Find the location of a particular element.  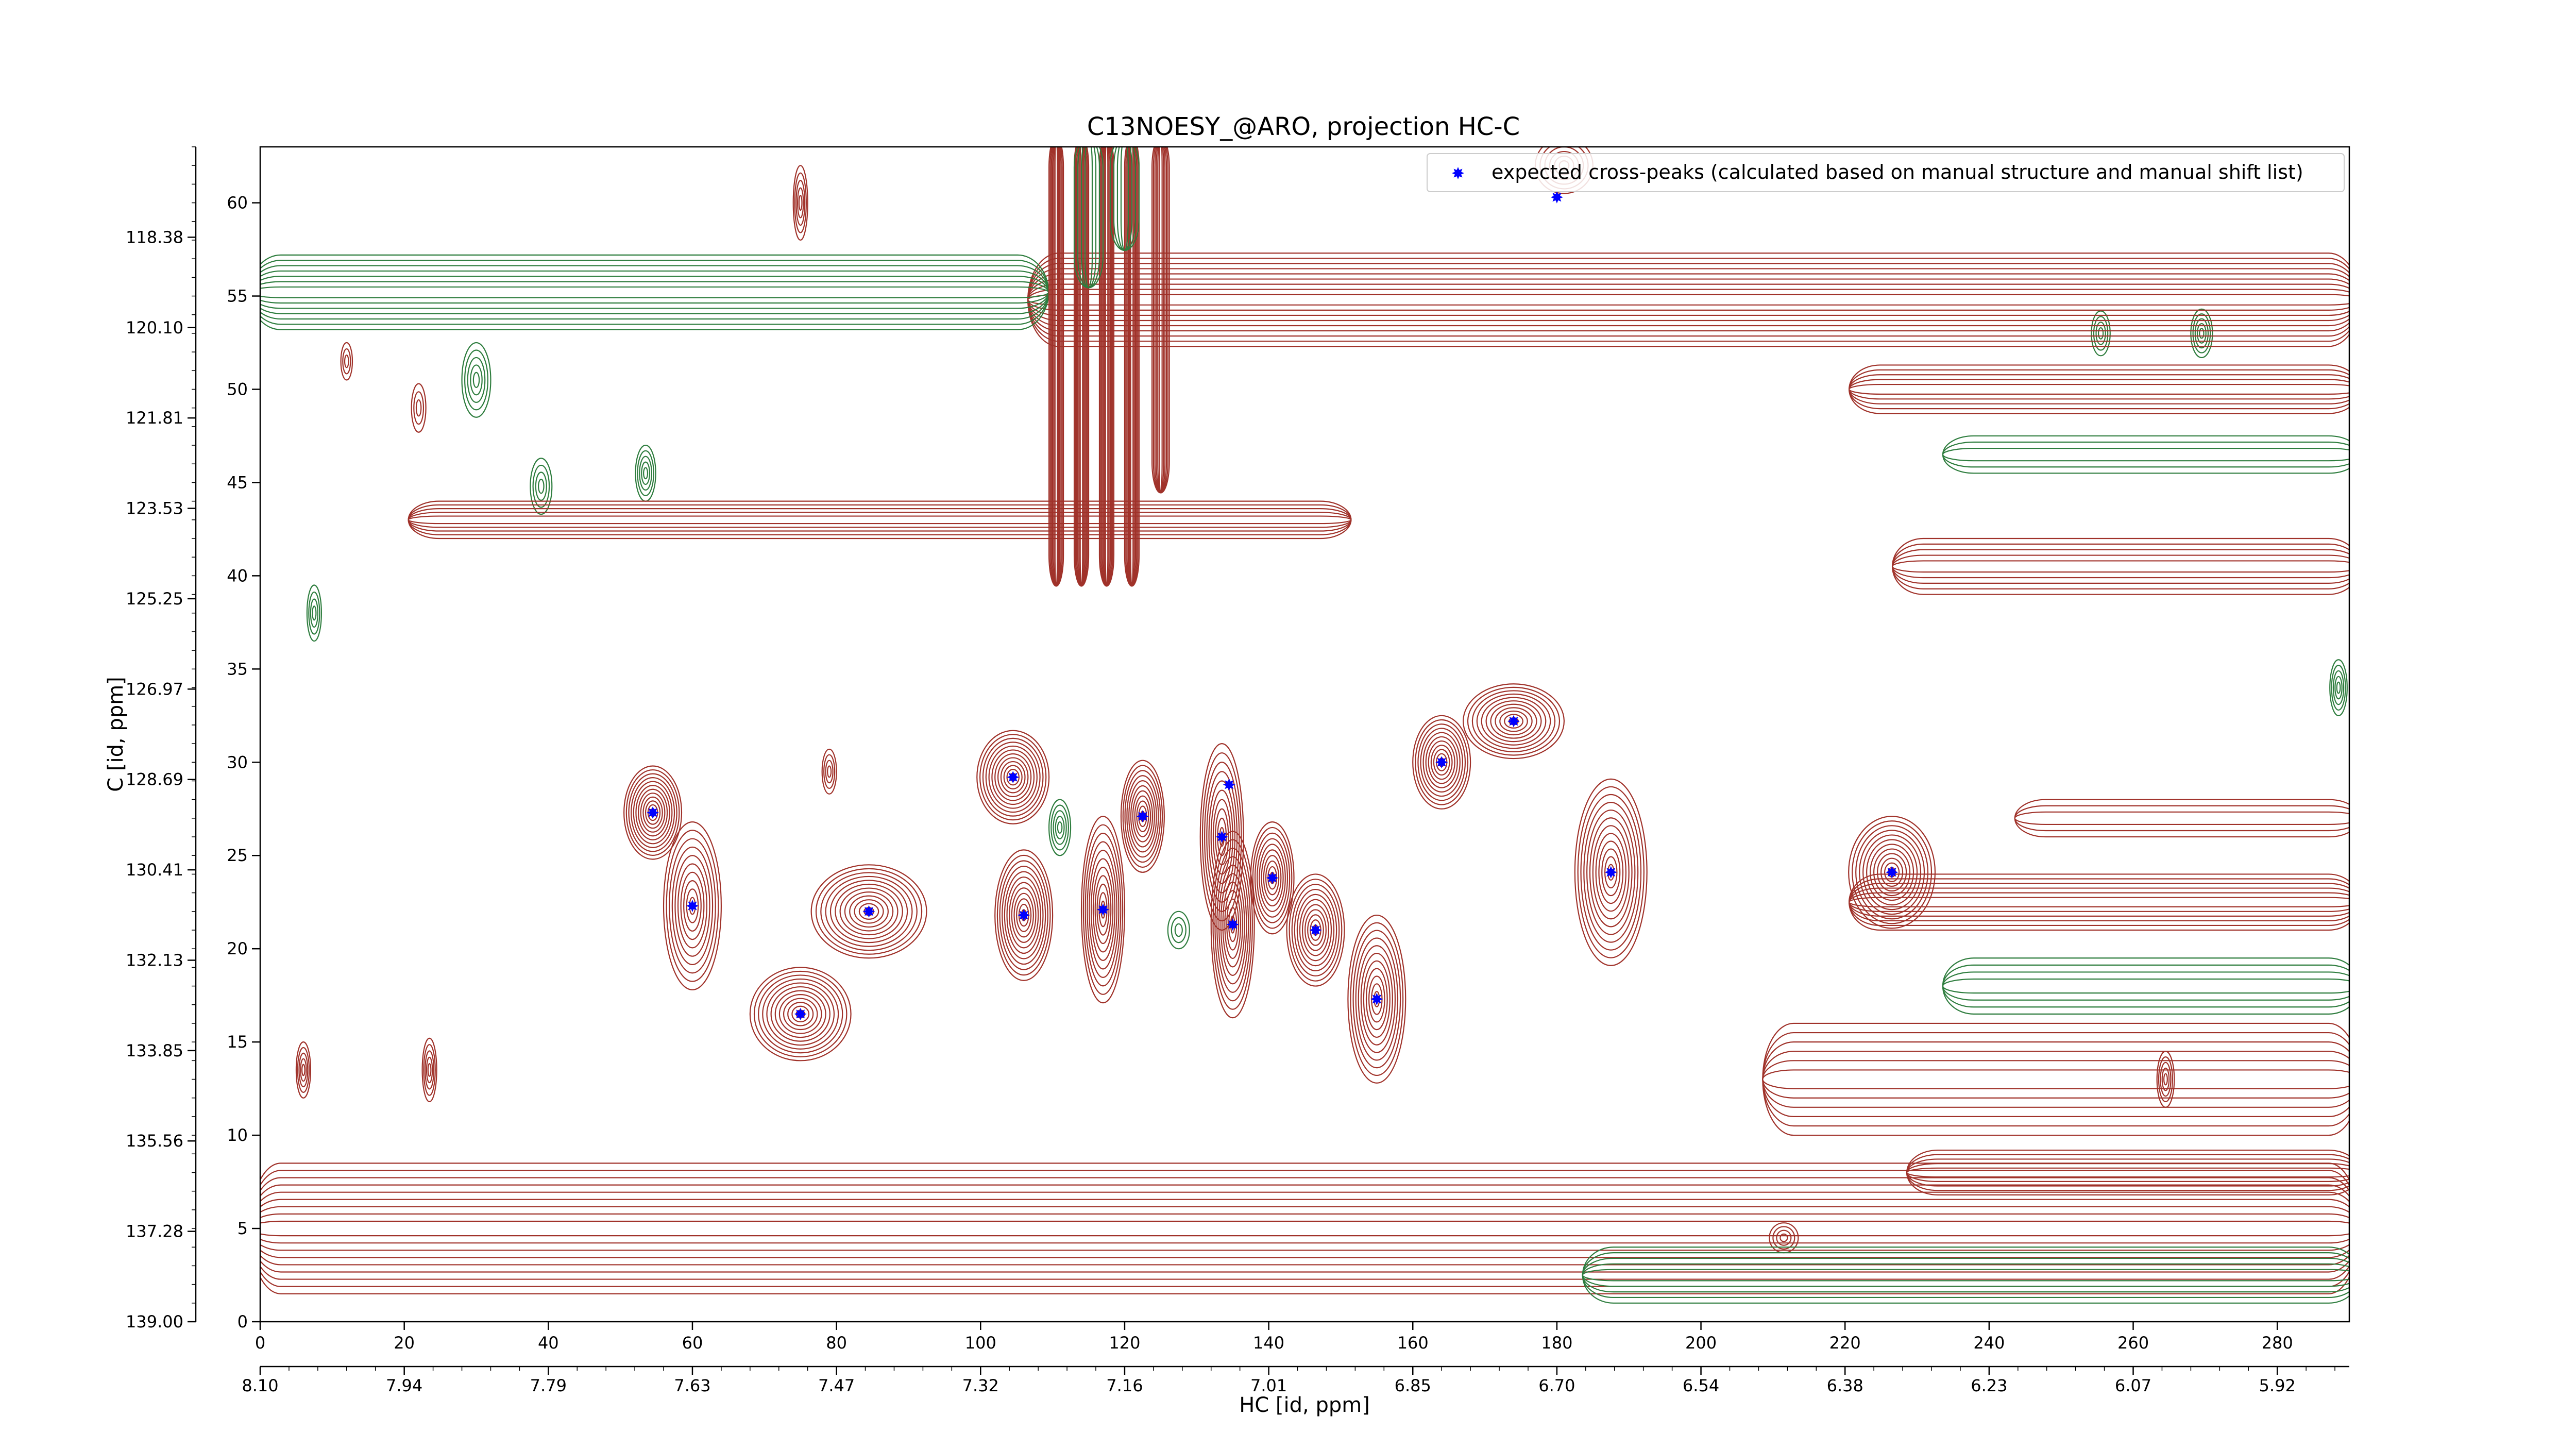

x-ppm-tick-label: 7.47 is located at coordinates (837, 1385).